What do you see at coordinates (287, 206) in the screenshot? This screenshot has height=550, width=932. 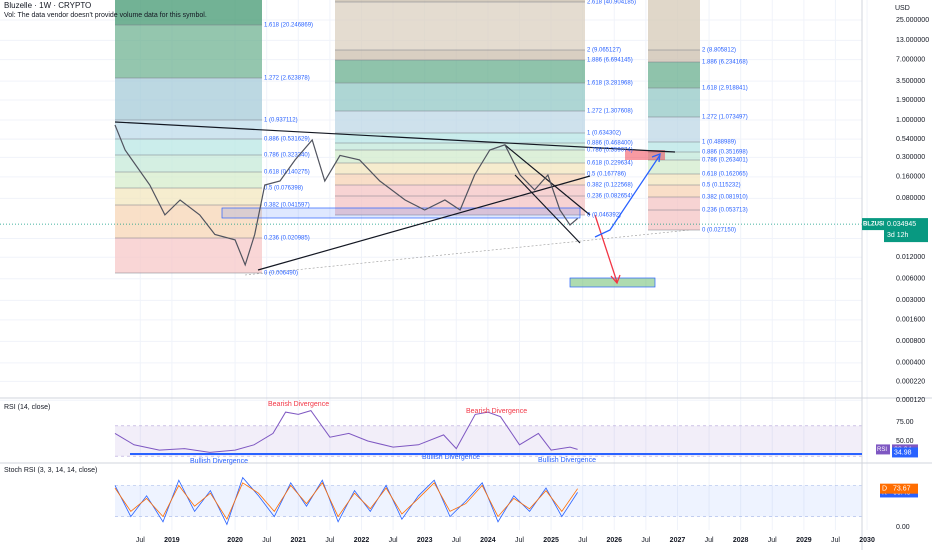 I see `fib-label: 0.382 (0.041597)` at bounding box center [287, 206].